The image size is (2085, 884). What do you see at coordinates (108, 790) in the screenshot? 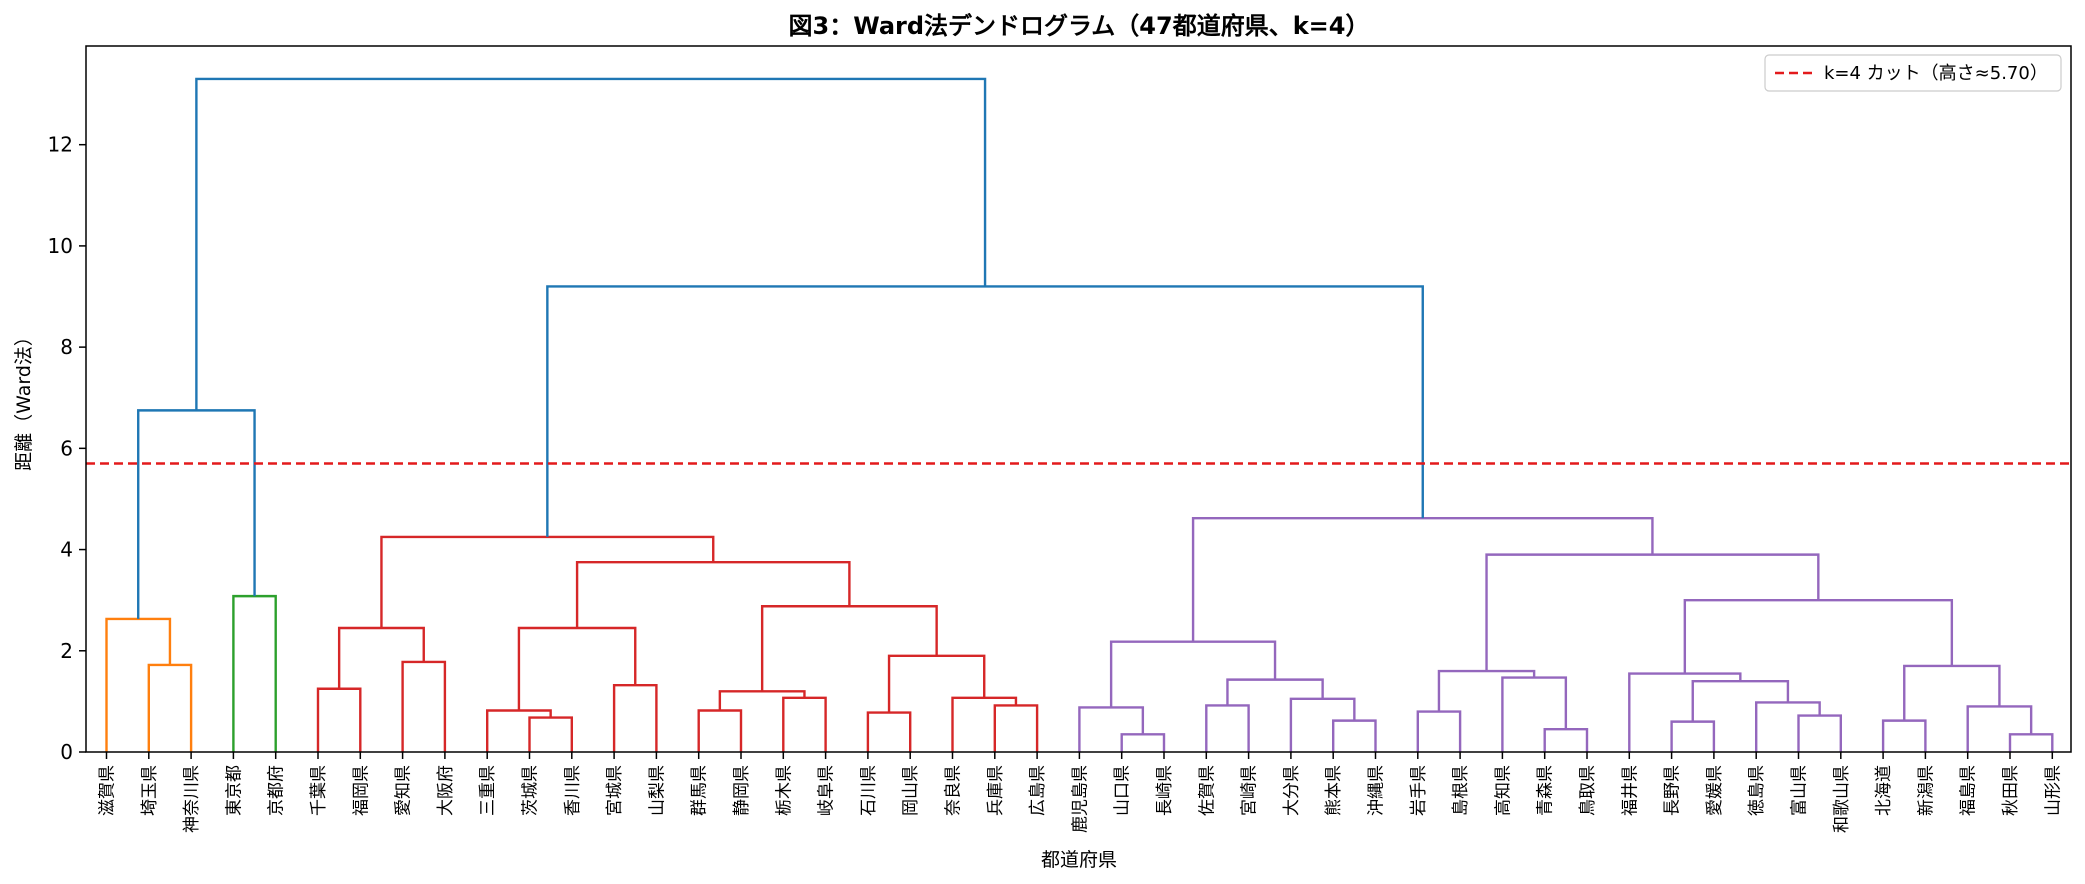
I see `leaf-label: 滋賀県` at bounding box center [108, 790].